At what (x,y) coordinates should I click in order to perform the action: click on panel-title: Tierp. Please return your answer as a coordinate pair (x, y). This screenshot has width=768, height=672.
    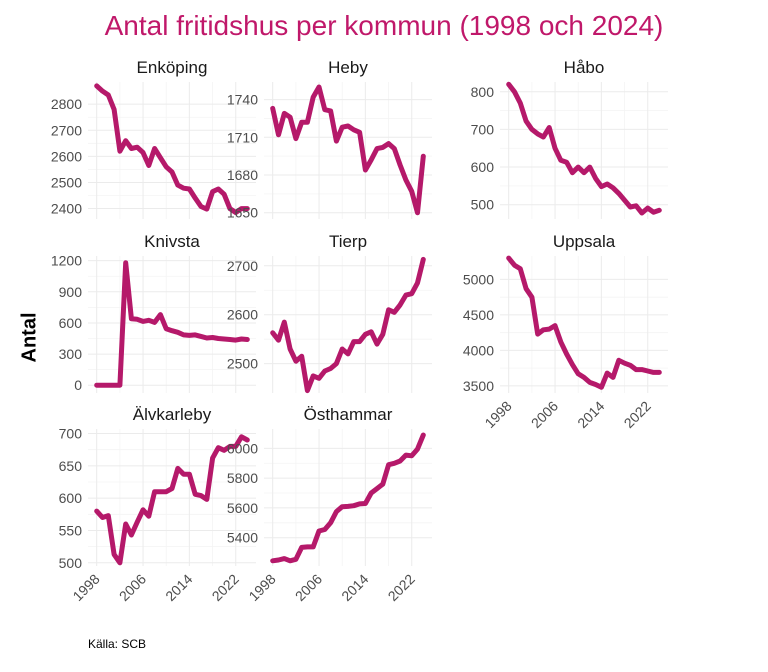
    Looking at the image, I should click on (348, 241).